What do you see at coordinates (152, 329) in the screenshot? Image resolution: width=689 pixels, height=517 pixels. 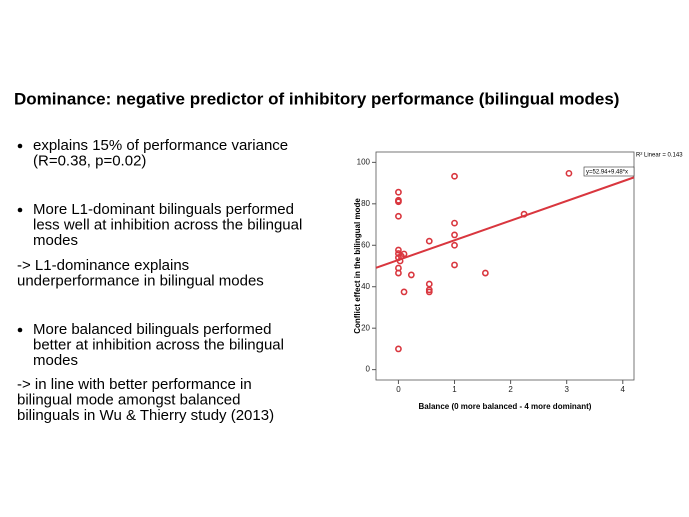 I see `bullet-text: More balanced bilinguals performed` at bounding box center [152, 329].